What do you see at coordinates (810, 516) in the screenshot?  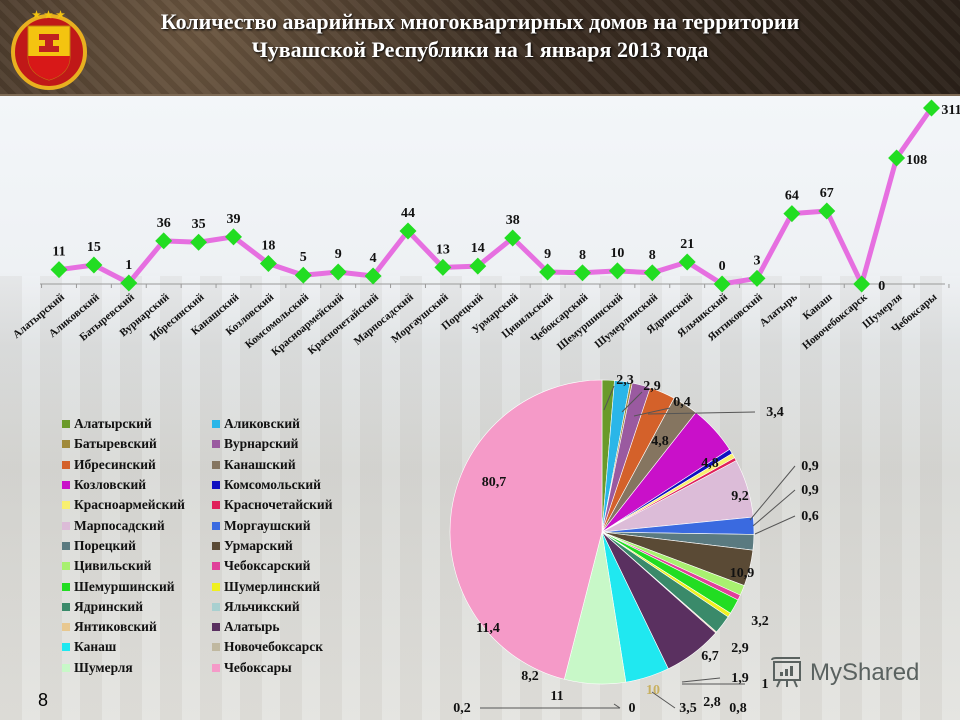 I see `pie-data-label: 0,6` at bounding box center [810, 516].